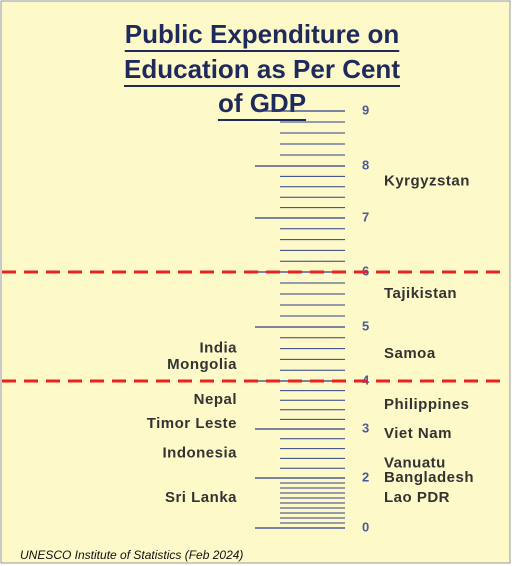 This screenshot has width=515, height=566. What do you see at coordinates (192, 423) in the screenshot?
I see `country-label: Timor Leste` at bounding box center [192, 423].